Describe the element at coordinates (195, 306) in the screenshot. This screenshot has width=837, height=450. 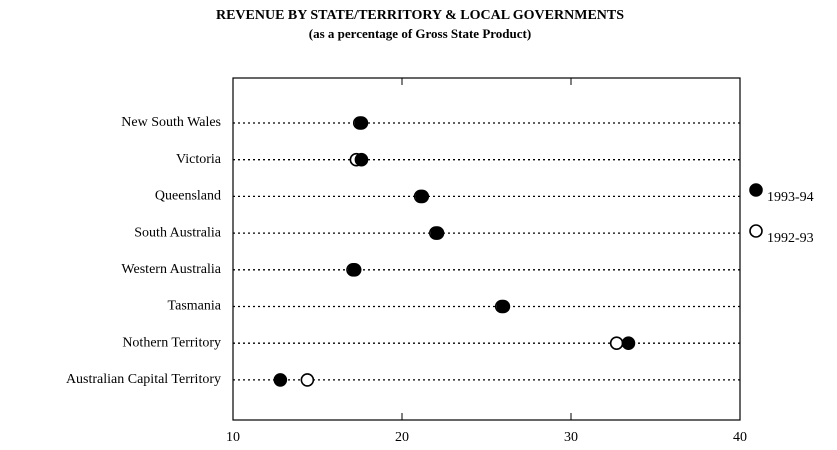
I see `category-label: Tasmania` at that location.